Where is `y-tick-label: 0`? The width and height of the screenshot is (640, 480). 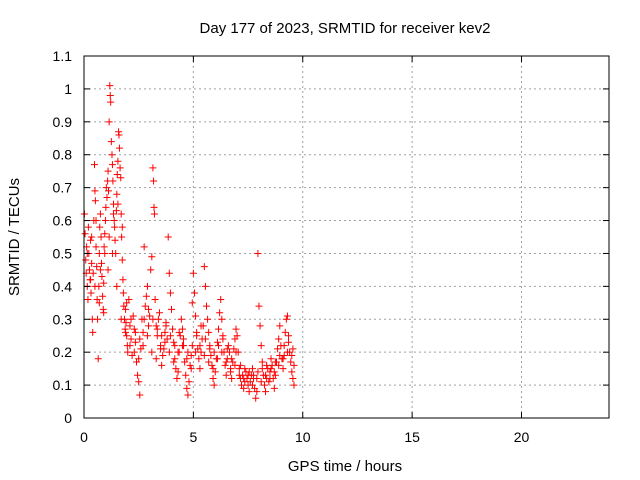
y-tick-label: 0 is located at coordinates (68, 418).